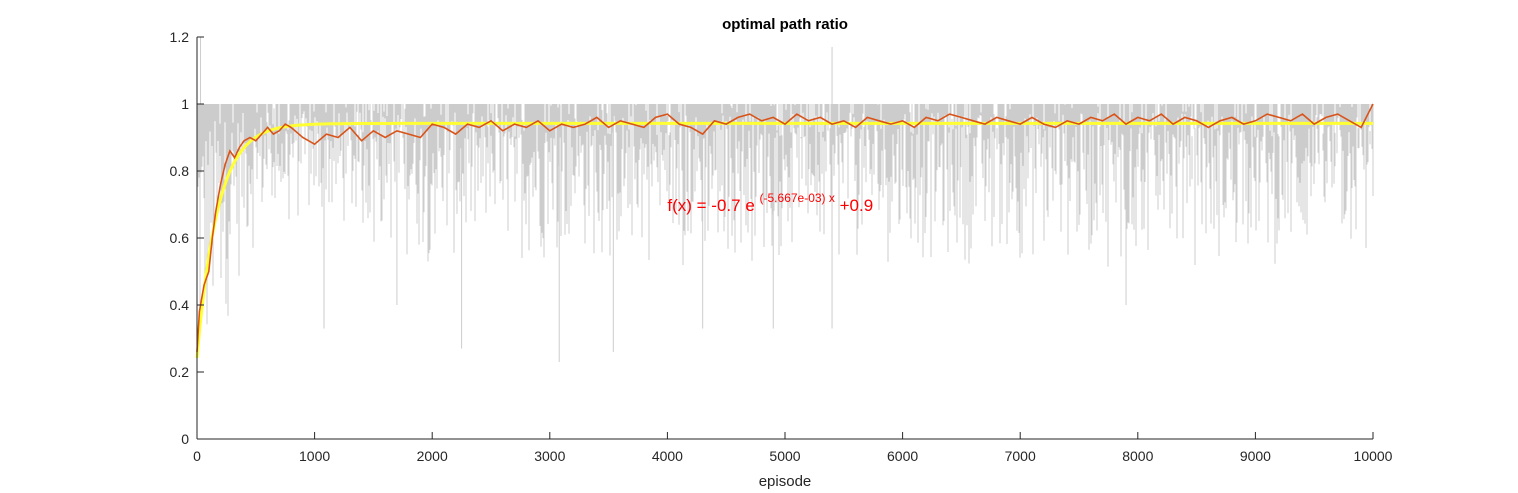  Describe the element at coordinates (314, 456) in the screenshot. I see `x-tick-label: 1000` at that location.